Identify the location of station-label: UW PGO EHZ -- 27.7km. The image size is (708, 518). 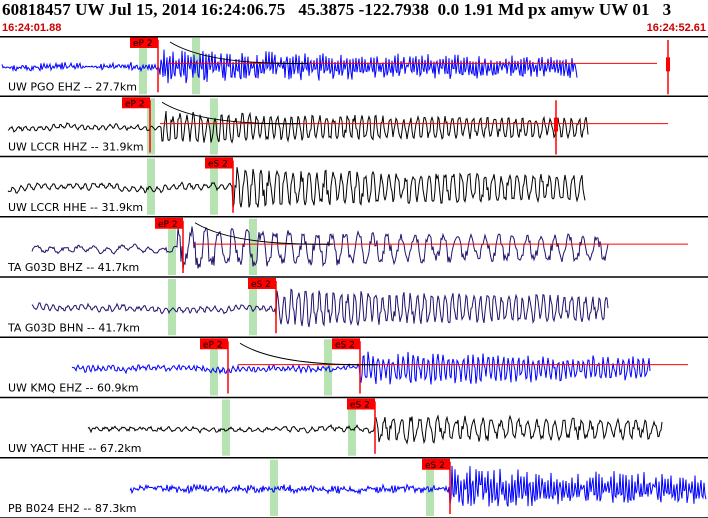
(72, 86).